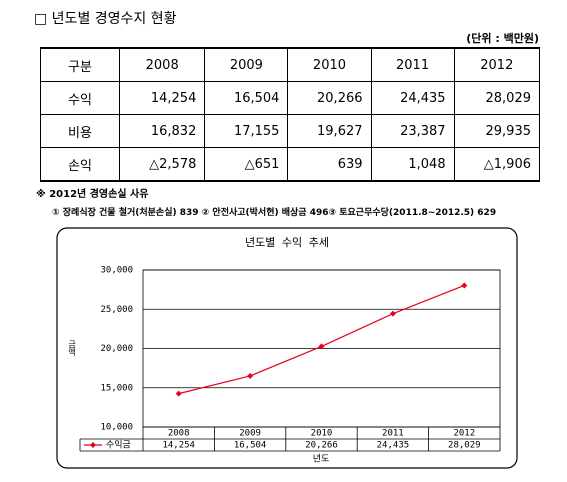 The width and height of the screenshot is (567, 482). What do you see at coordinates (118, 445) in the screenshot?
I see `legend-label: 수익금` at bounding box center [118, 445].